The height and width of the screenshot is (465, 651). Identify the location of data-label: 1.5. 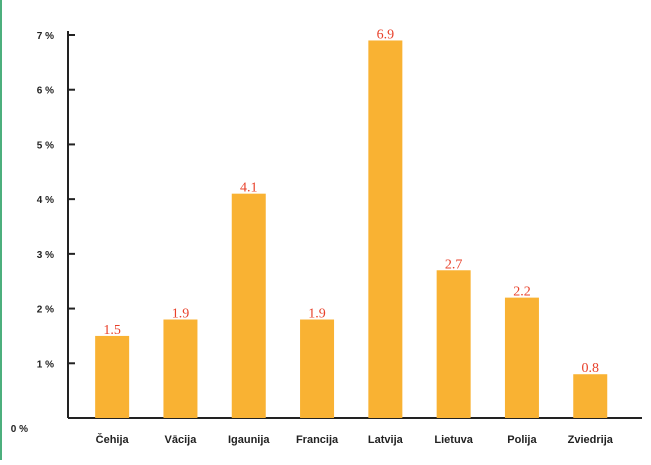
(112, 330).